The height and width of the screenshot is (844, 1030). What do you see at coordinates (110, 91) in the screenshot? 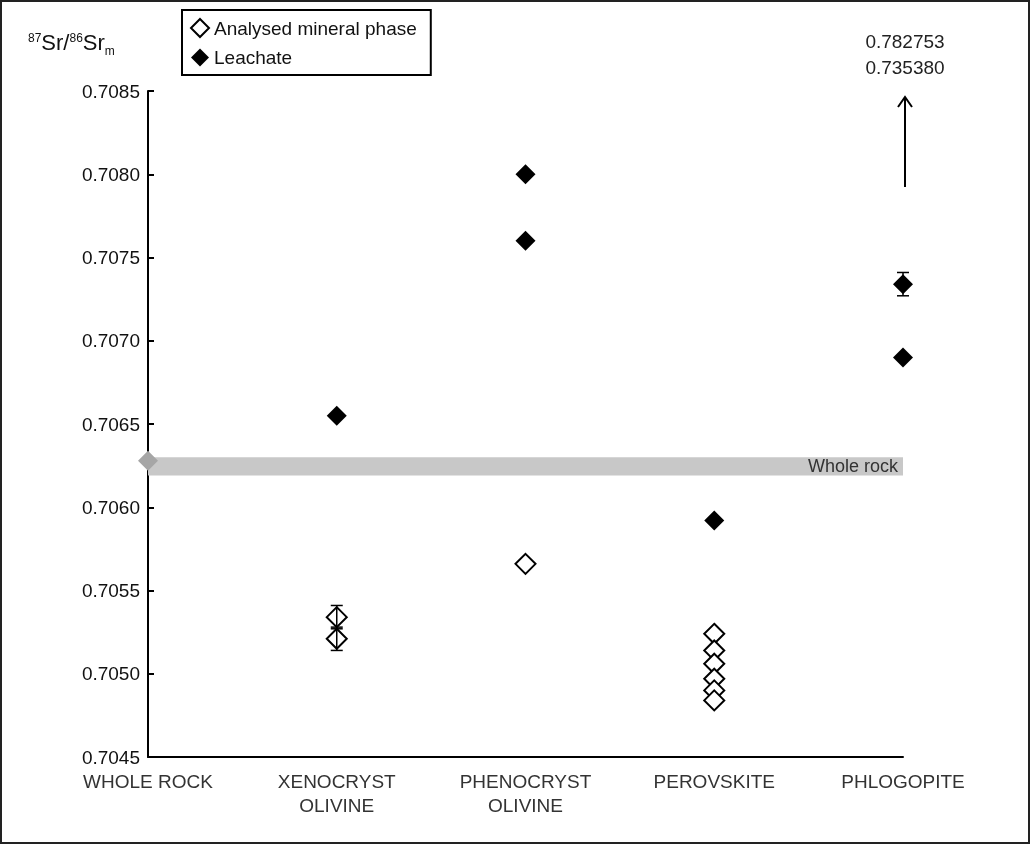
I see `y-tick-label: 0.7085` at bounding box center [110, 91].